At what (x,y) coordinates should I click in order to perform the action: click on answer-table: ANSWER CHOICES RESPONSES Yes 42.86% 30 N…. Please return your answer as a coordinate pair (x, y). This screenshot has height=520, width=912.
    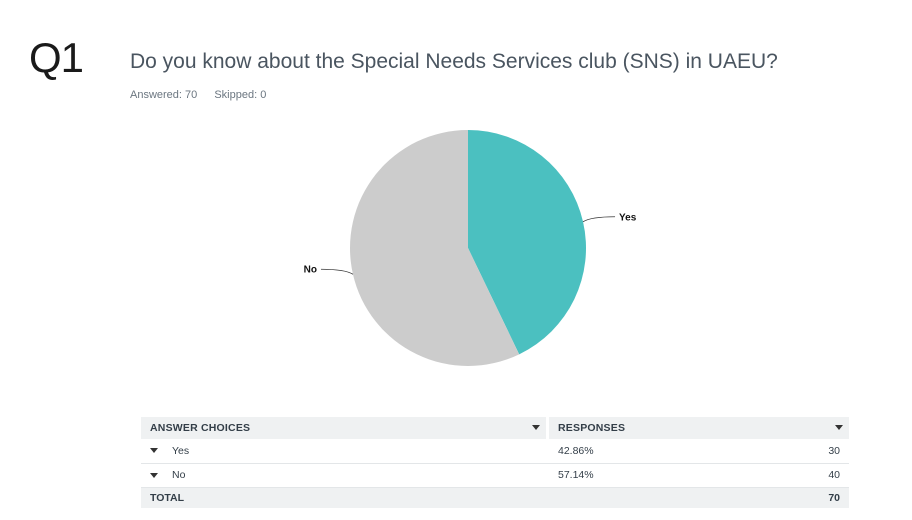
    Looking at the image, I should click on (495, 462).